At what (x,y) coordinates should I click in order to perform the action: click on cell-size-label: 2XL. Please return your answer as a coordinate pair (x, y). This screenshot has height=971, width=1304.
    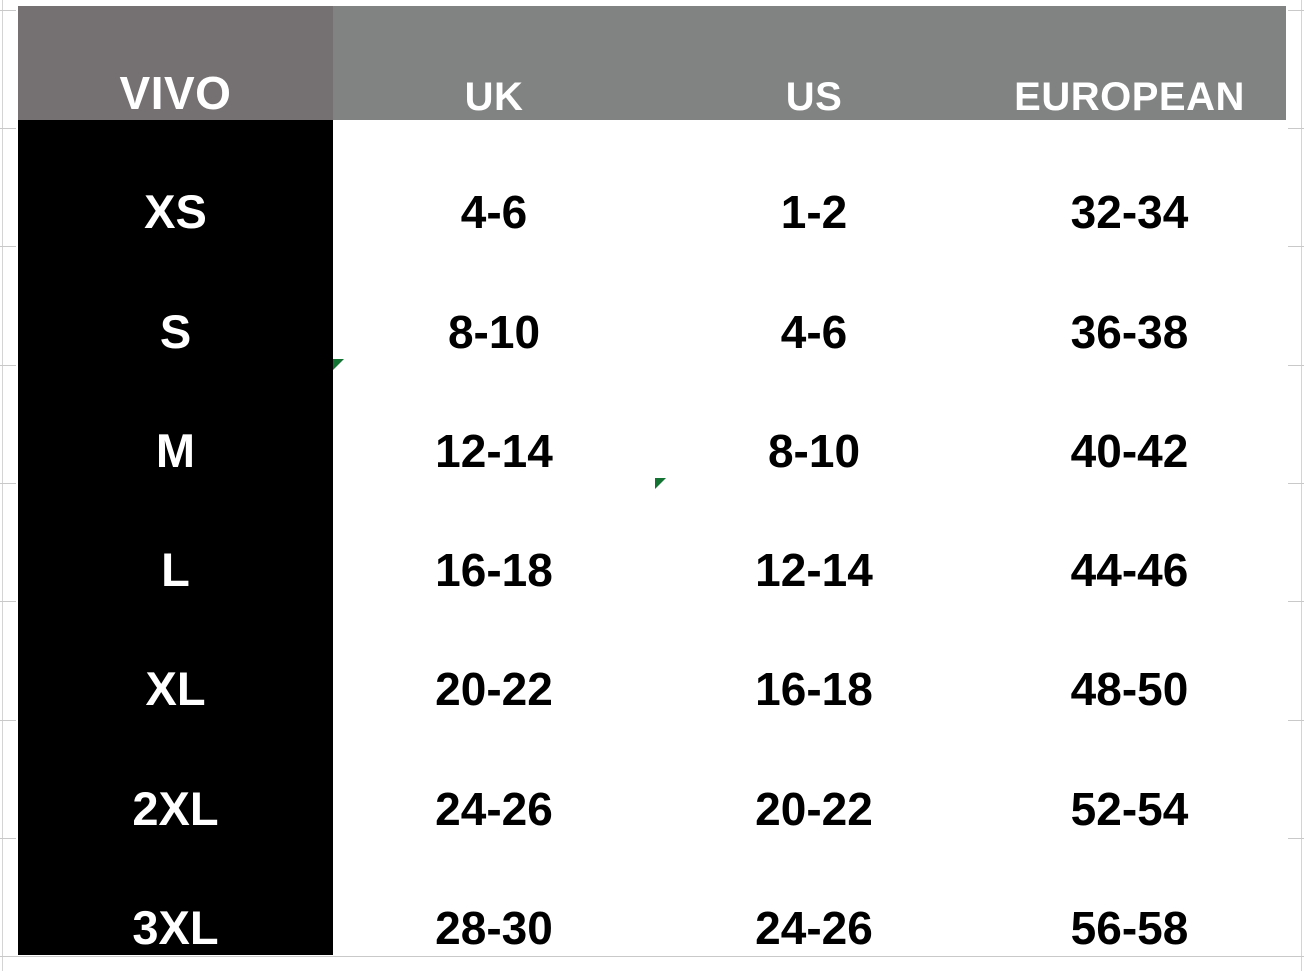
    Looking at the image, I should click on (175, 776).